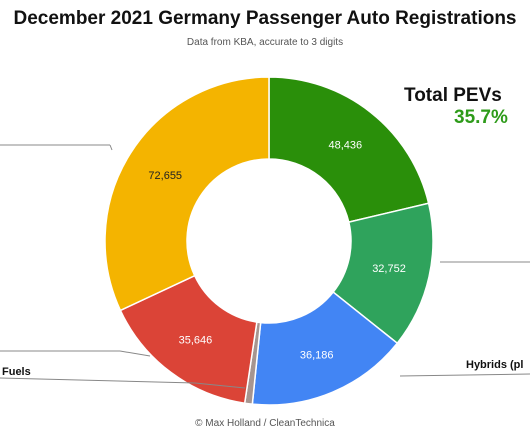  Describe the element at coordinates (389, 269) in the screenshot. I see `slice-value-label-1: 32,752` at that location.